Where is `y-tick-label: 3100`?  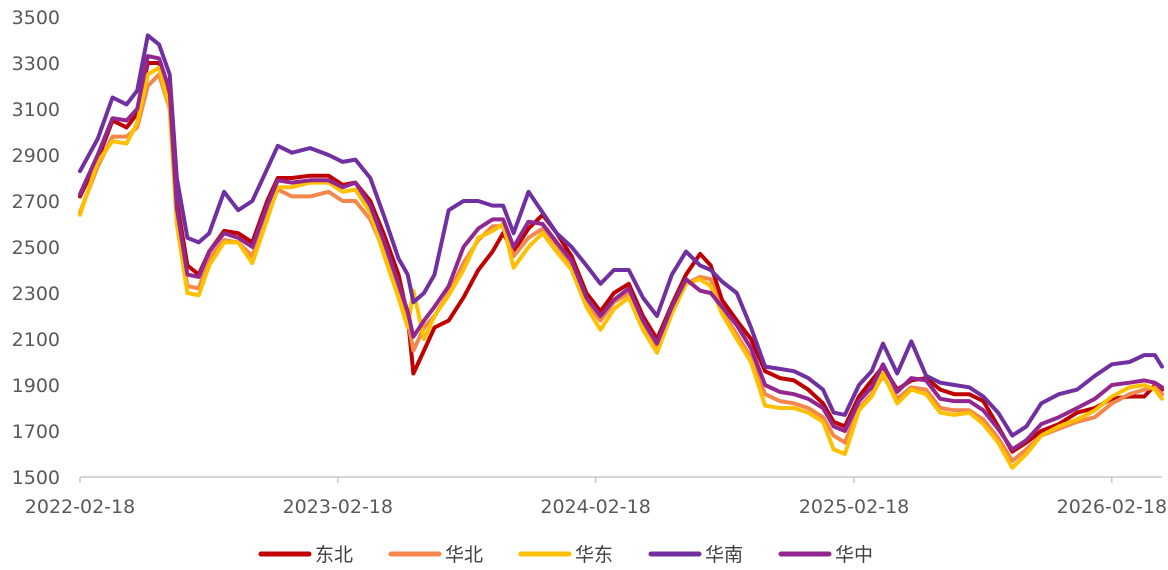
y-tick-label: 3100 is located at coordinates (36, 110).